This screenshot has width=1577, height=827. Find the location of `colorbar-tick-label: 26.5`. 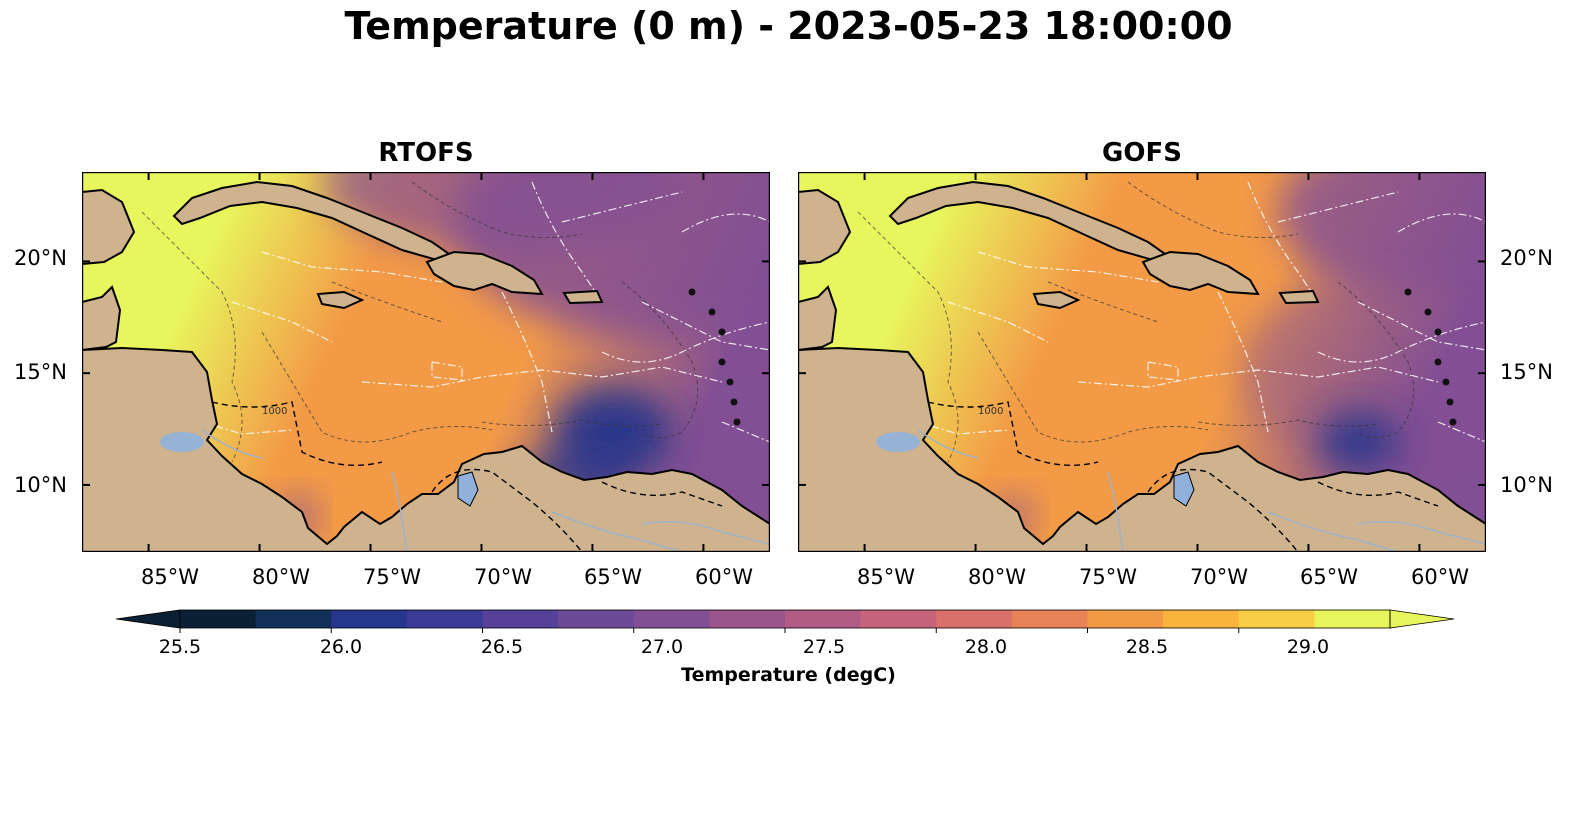

colorbar-tick-label: 26.5 is located at coordinates (502, 647).